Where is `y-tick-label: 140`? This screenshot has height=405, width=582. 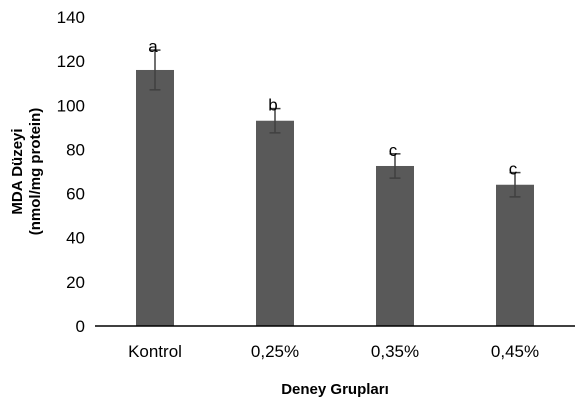 y-tick-label: 140 is located at coordinates (71, 17).